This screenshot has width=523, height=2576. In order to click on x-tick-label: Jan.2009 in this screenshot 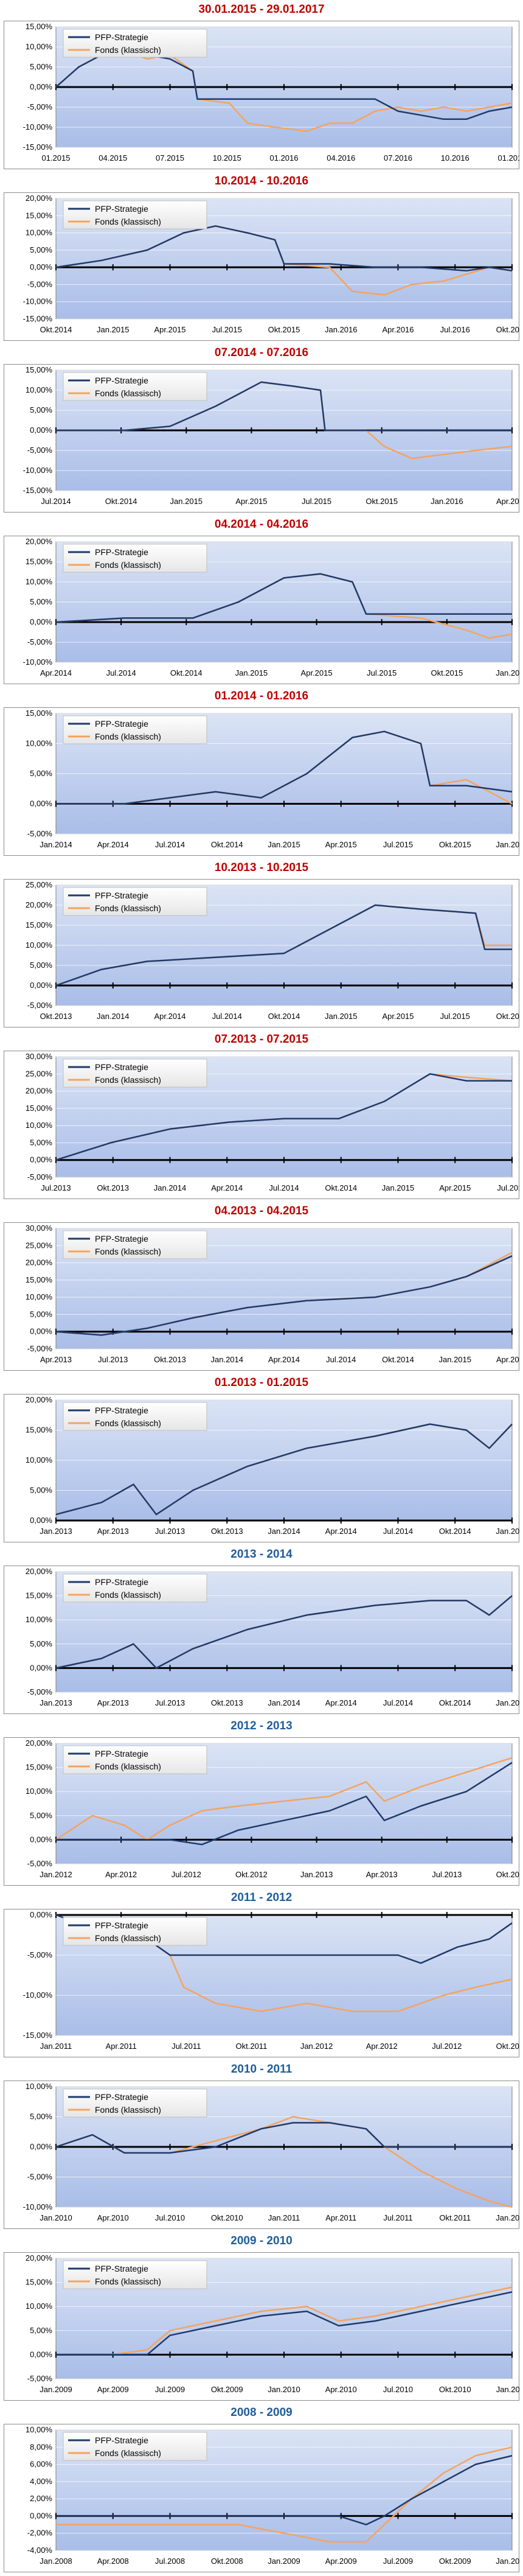, I will do `click(284, 2562)`.